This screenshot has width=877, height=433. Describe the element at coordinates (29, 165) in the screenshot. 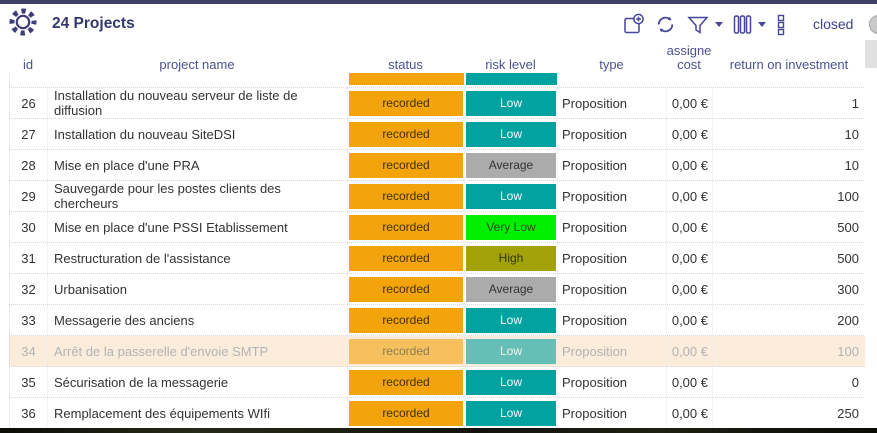

I see `cell-id: 28` at that location.